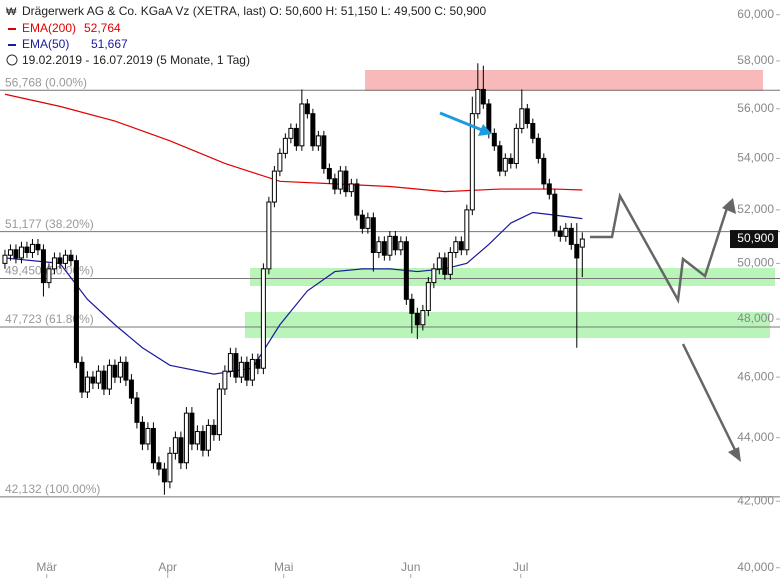  Describe the element at coordinates (49, 319) in the screenshot. I see `fib-label: 47,723 (61.80%)` at that location.